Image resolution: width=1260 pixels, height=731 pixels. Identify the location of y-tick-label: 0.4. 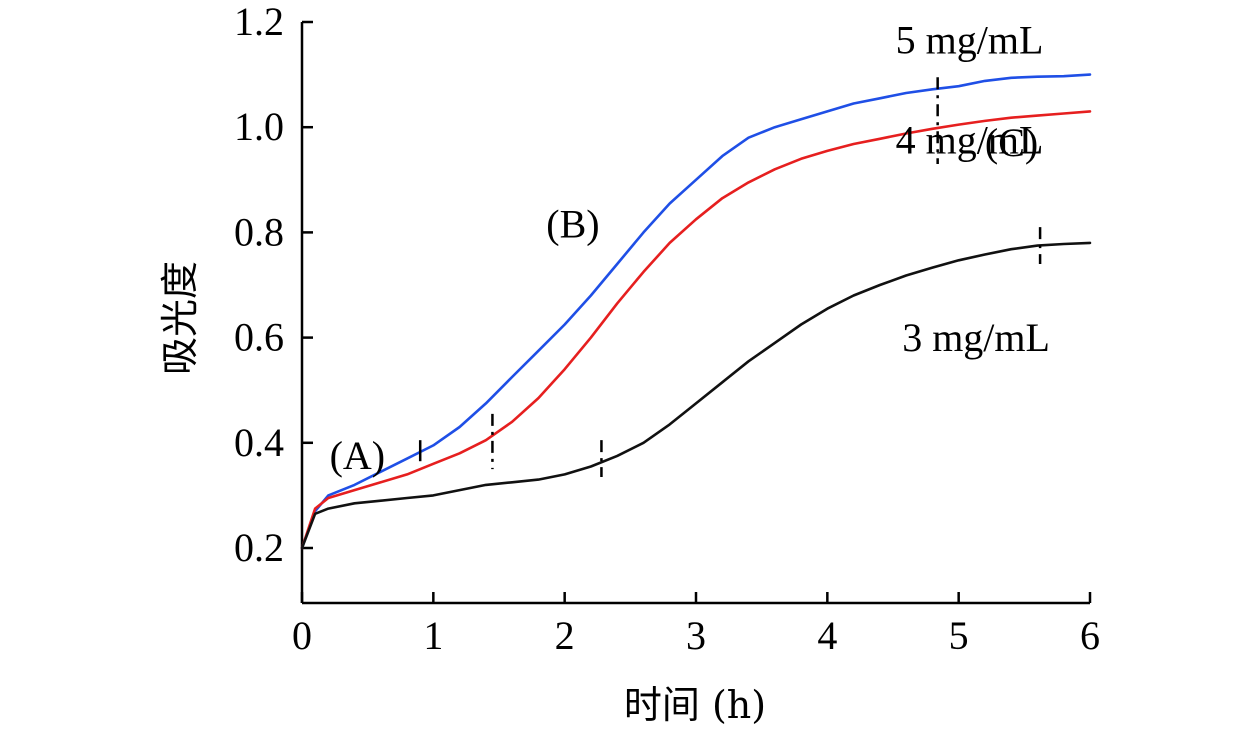
(259, 442).